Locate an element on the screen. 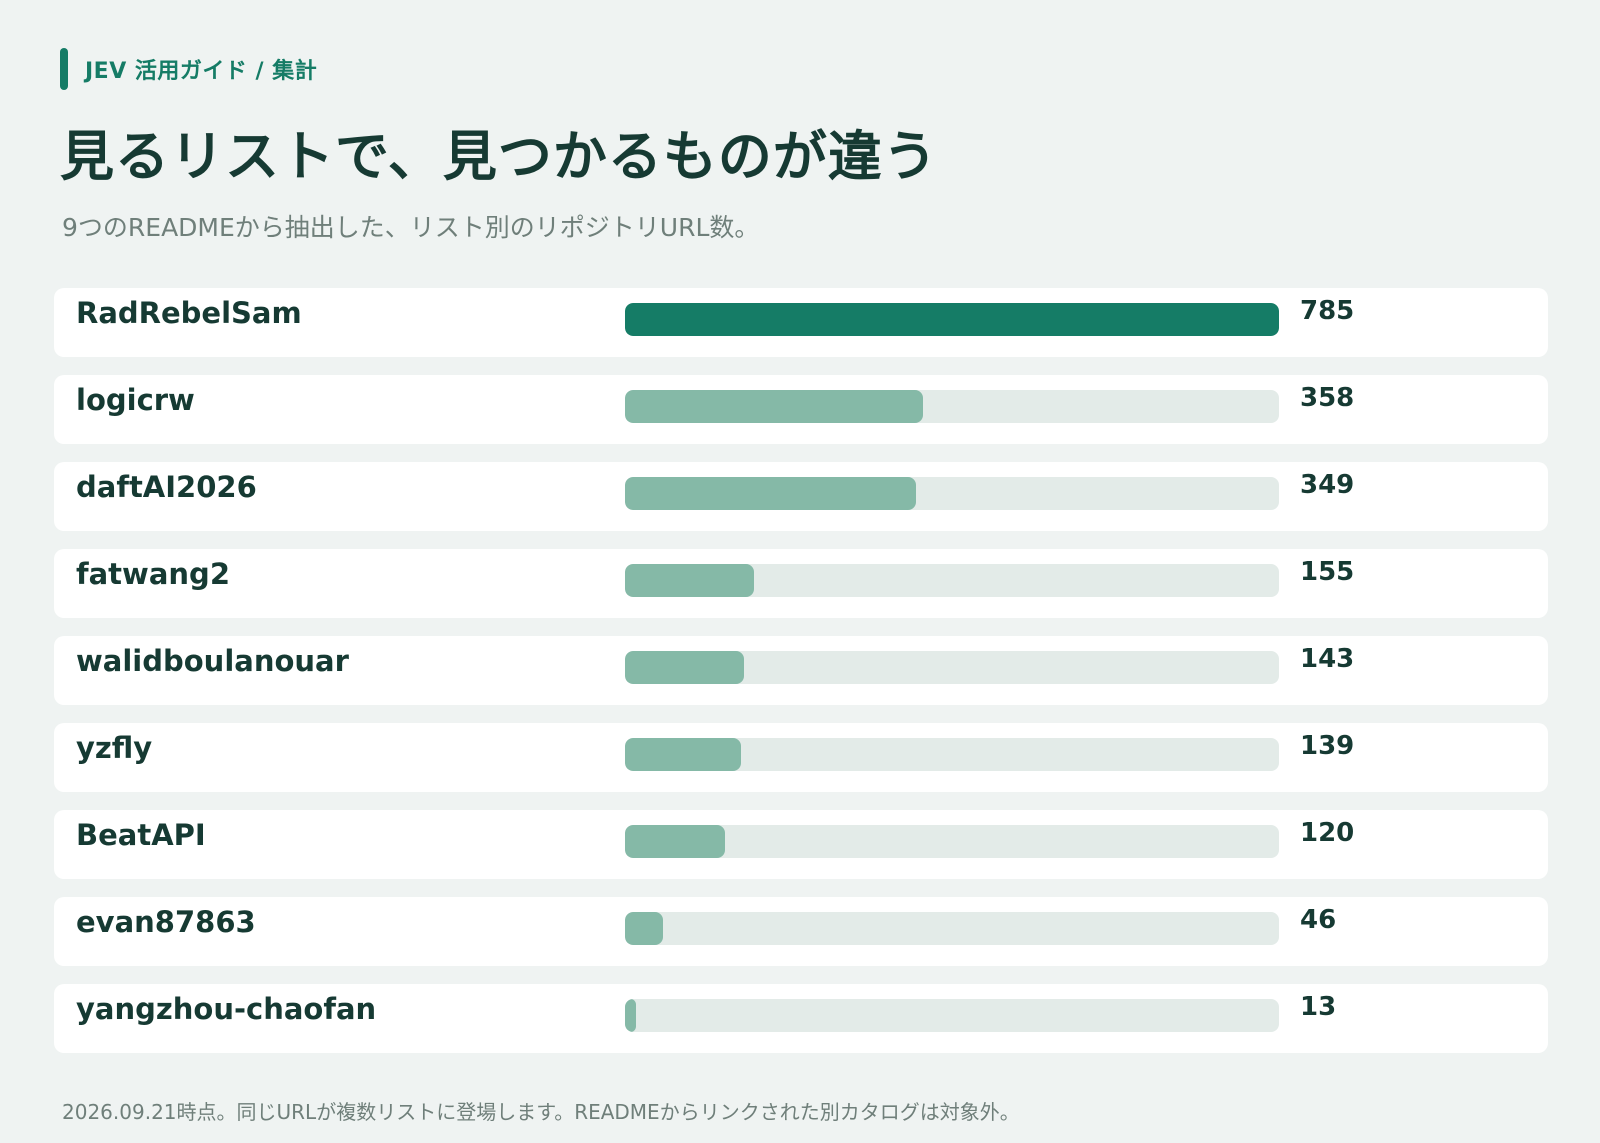  eyebrow: JEV 活用ガイド / 集計 is located at coordinates (188, 69).